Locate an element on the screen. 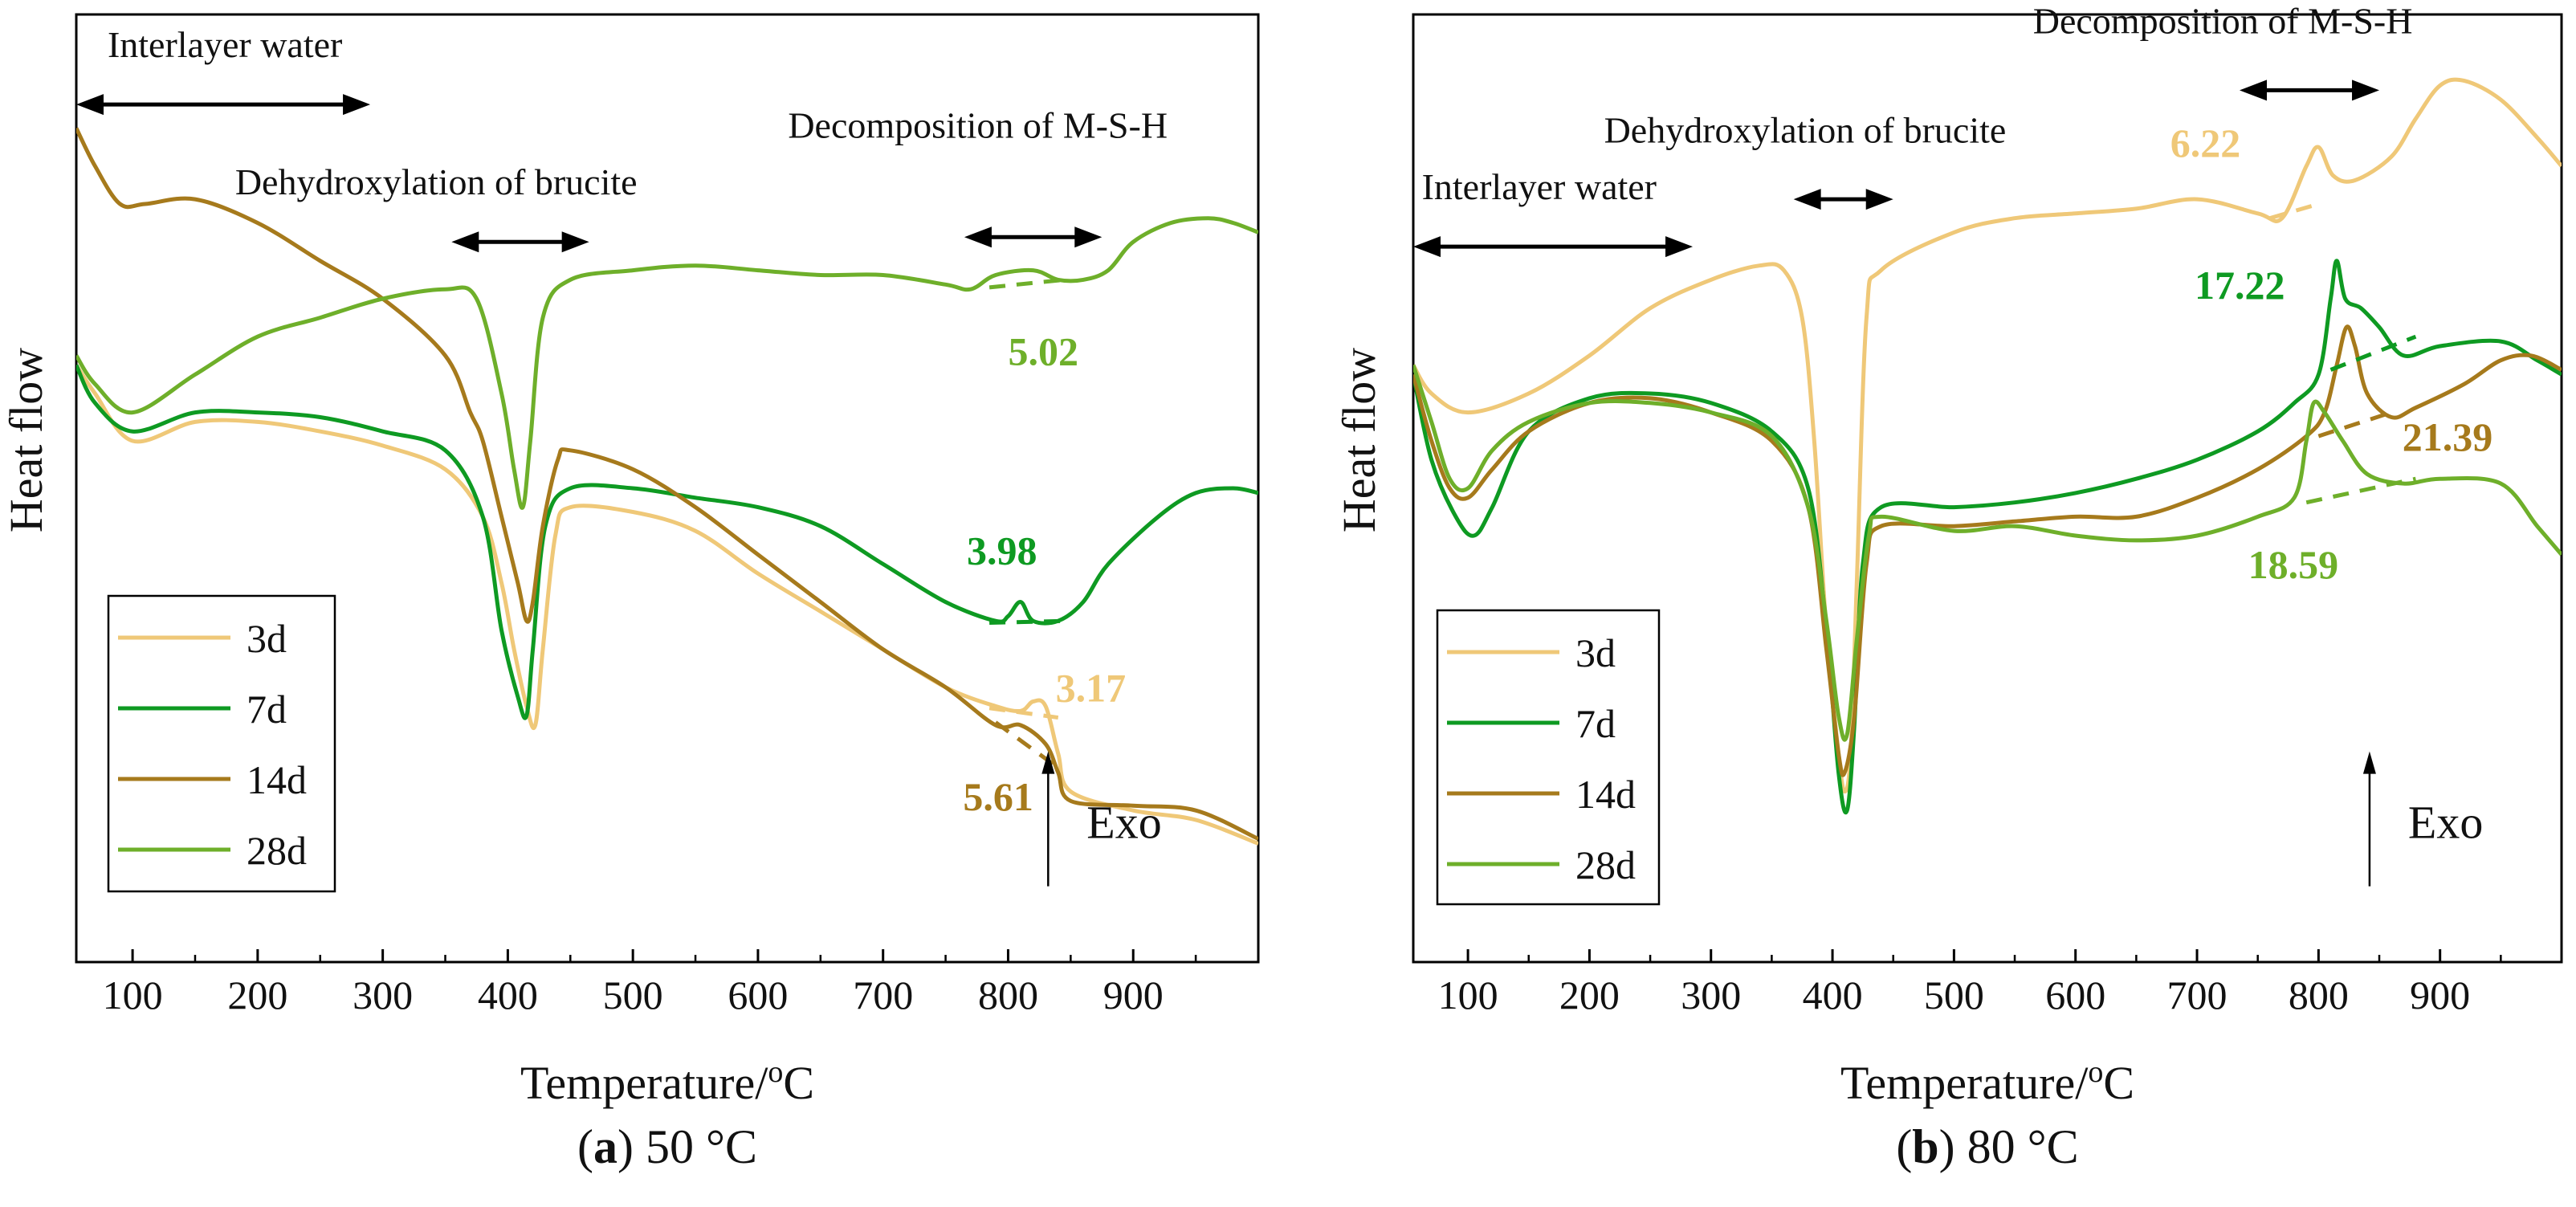 Image resolution: width=2576 pixels, height=1207 pixels. panel-caption: (a) 50 °C is located at coordinates (667, 1146).